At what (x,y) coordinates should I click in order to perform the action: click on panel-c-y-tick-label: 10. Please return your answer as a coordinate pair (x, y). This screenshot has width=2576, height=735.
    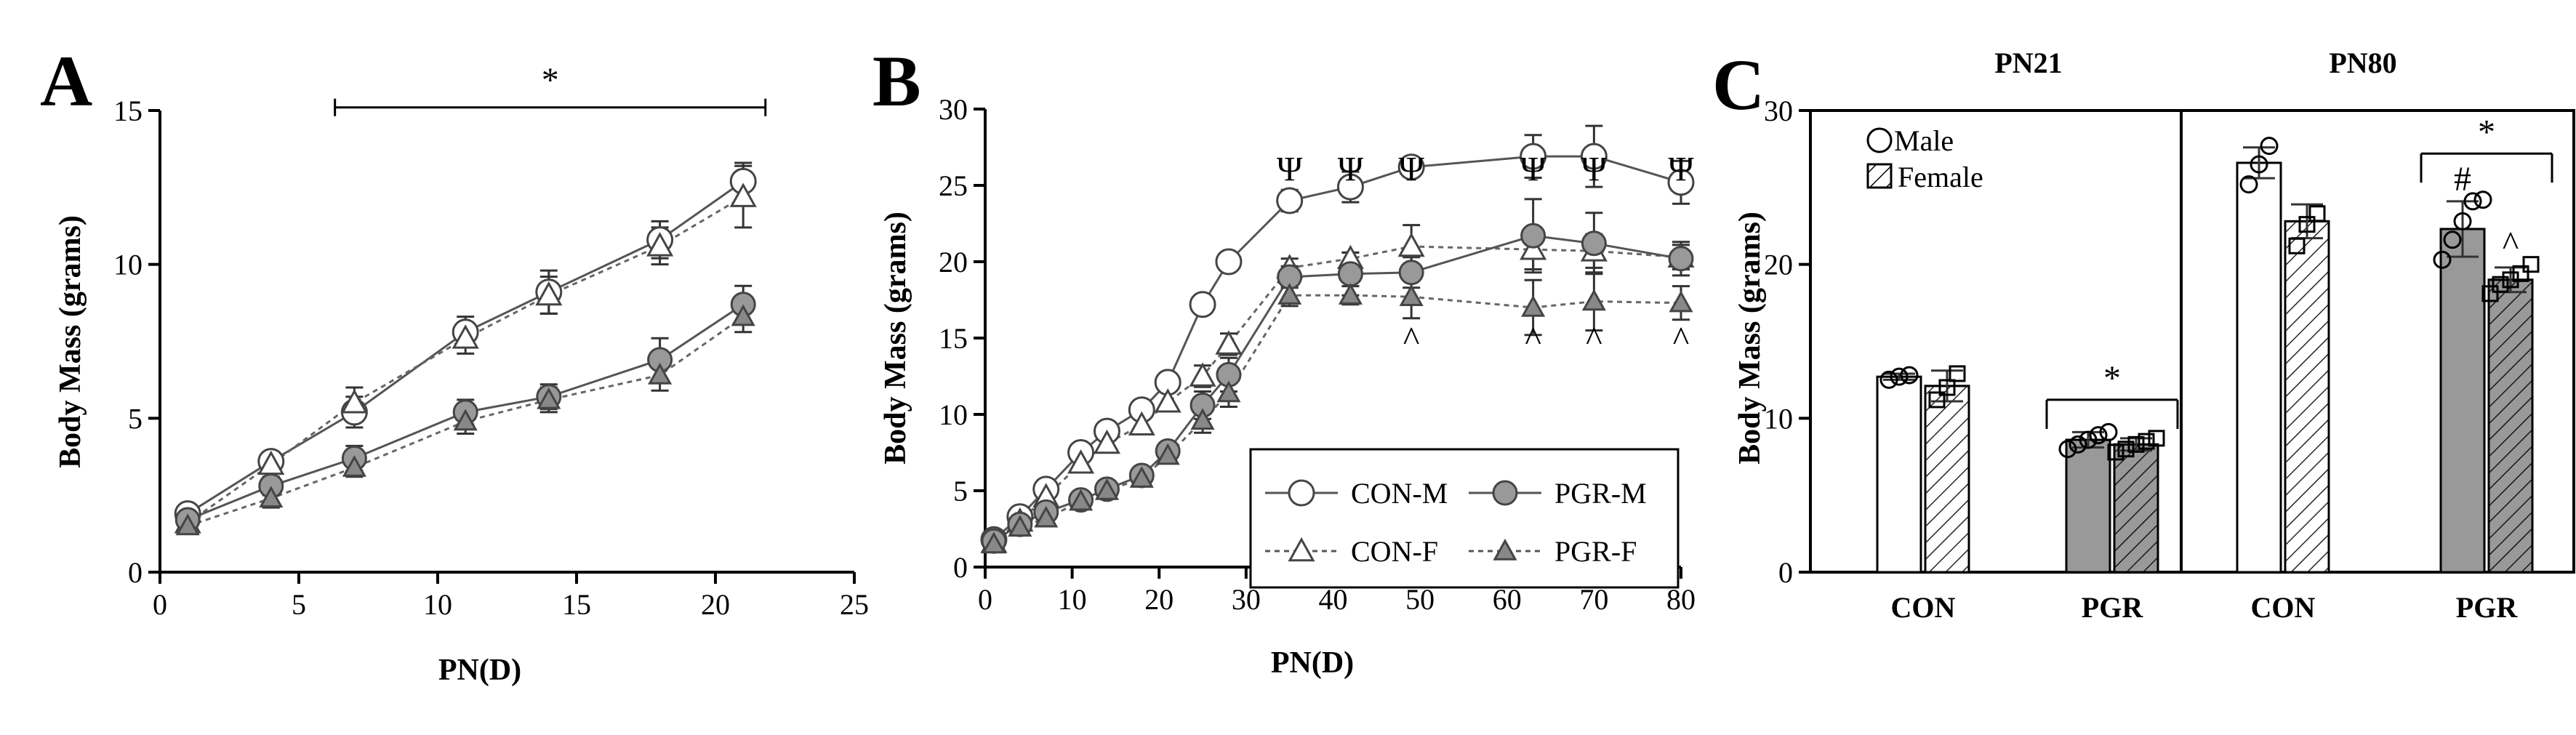
    Looking at the image, I should click on (1778, 418).